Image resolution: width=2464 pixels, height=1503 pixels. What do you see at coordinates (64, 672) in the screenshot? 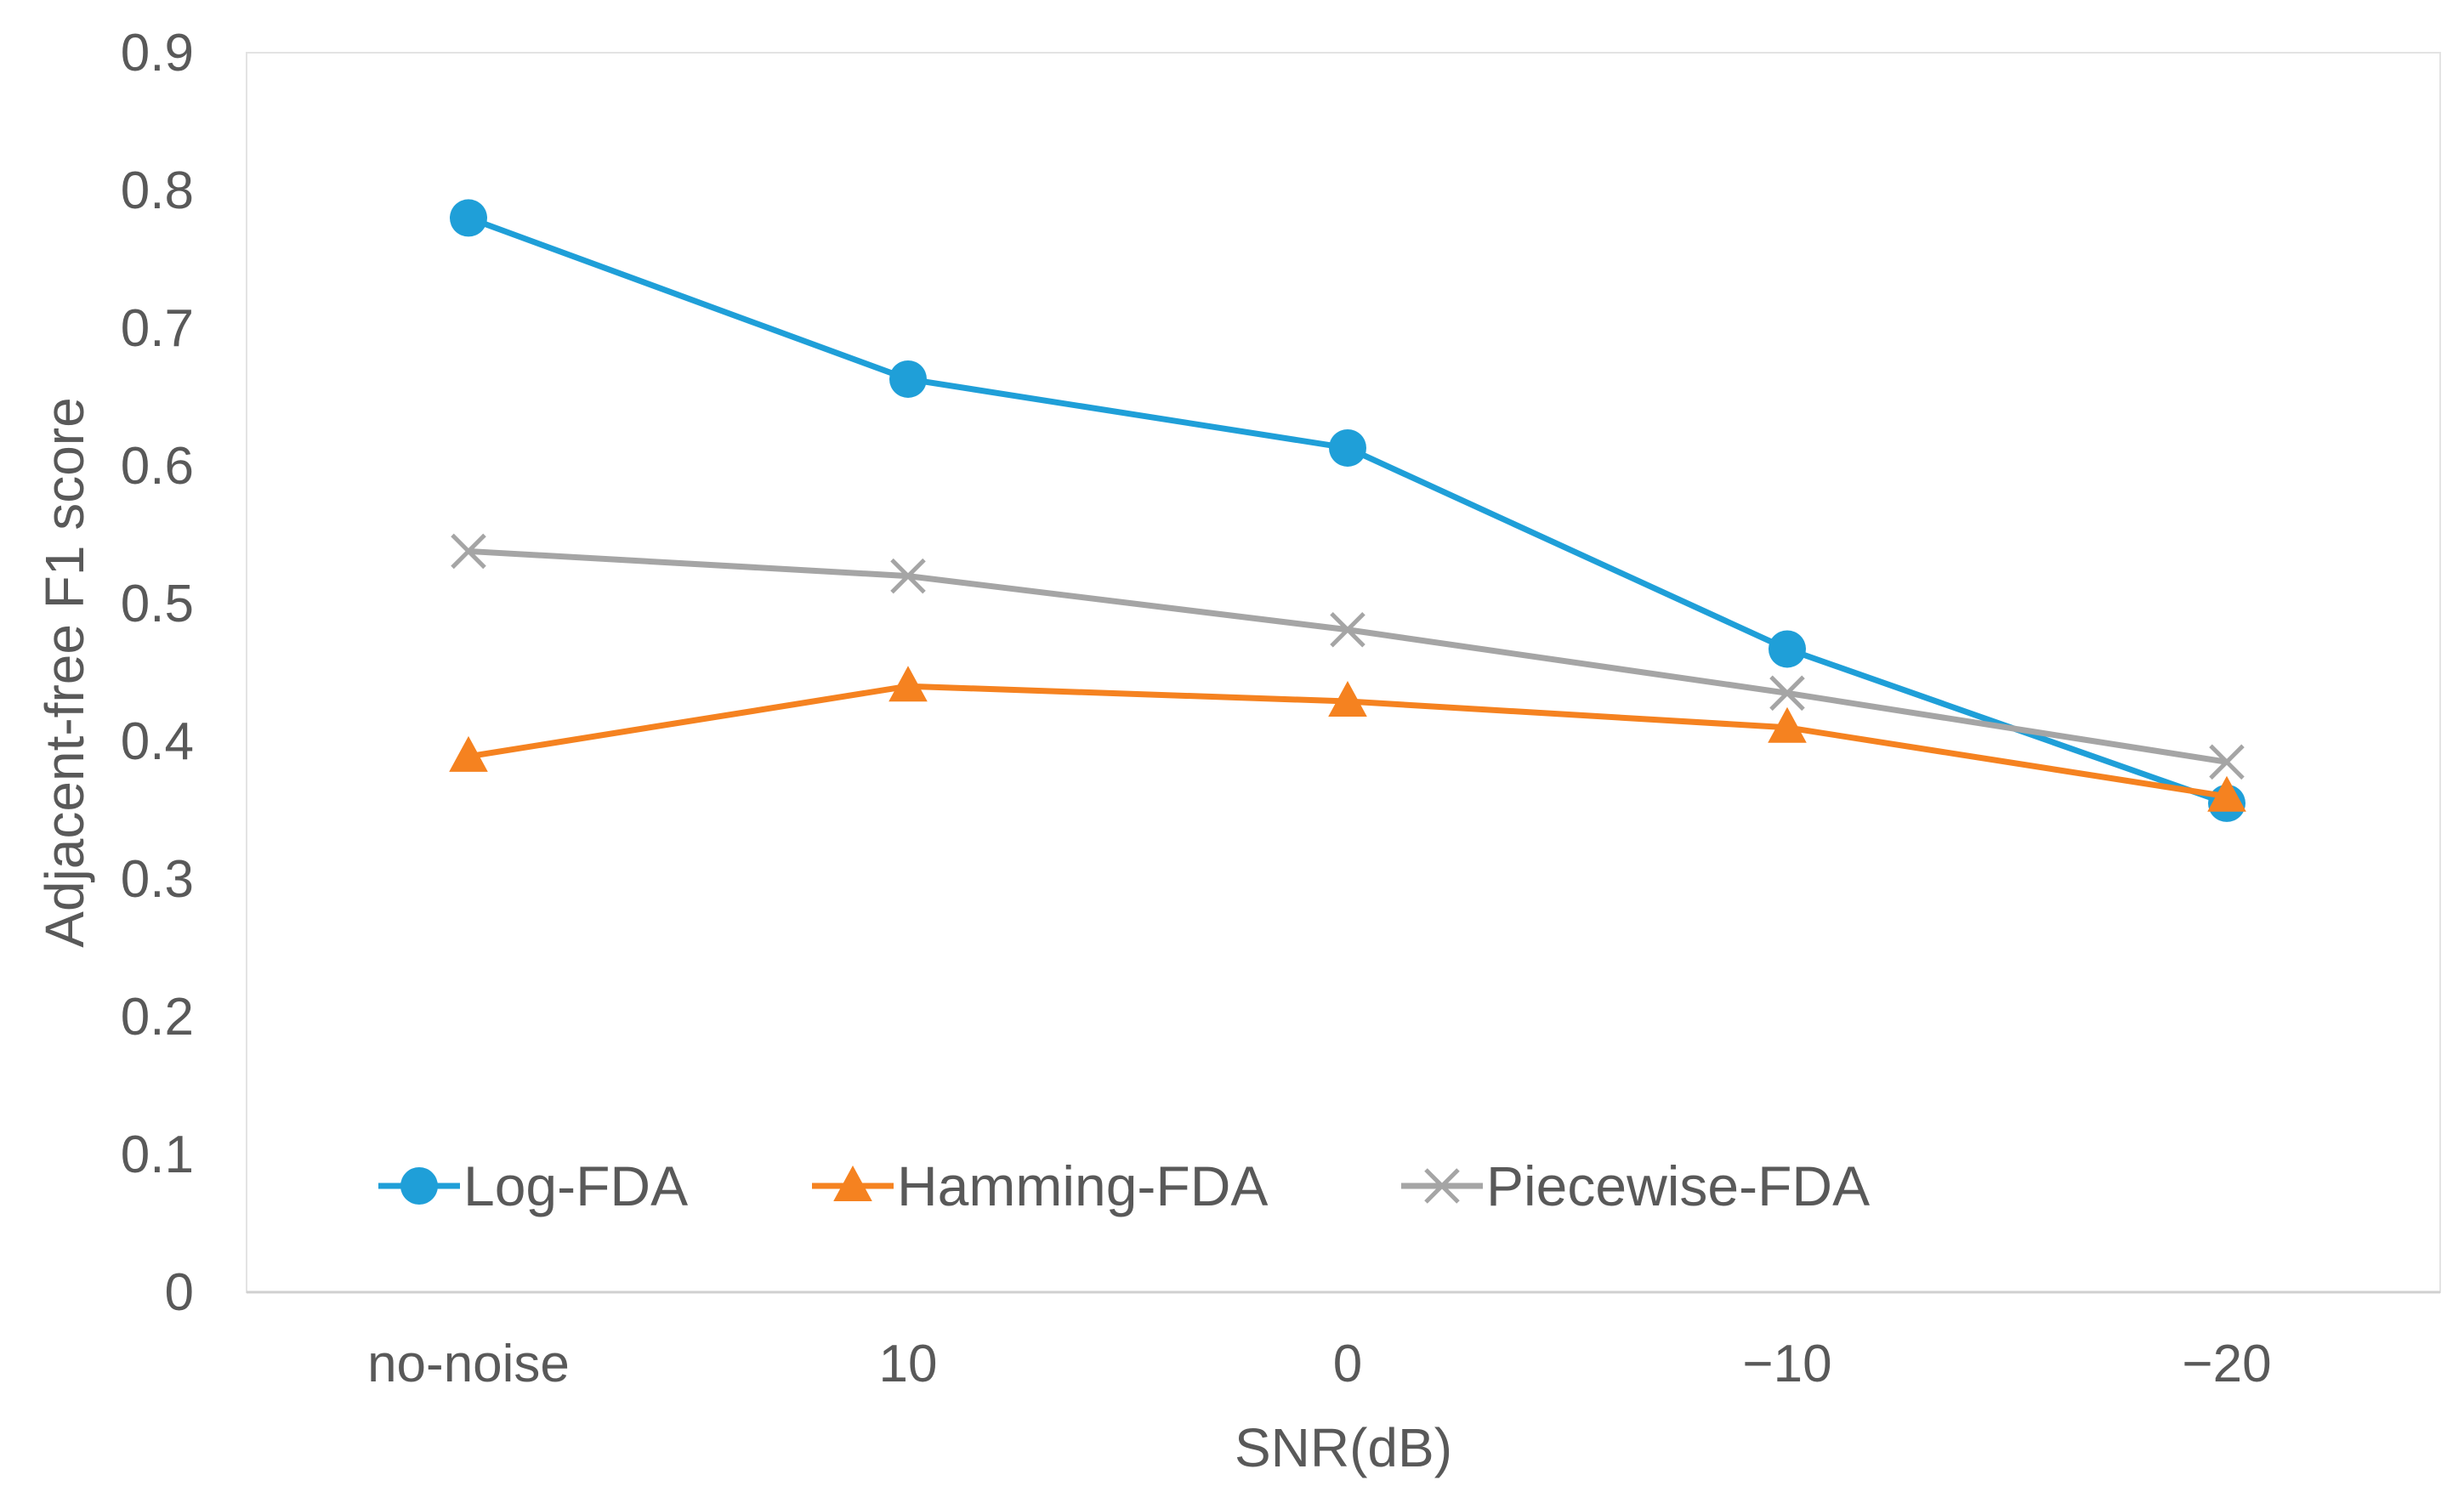
I see `y-axis-title: Adjacent-free F1 score` at bounding box center [64, 672].